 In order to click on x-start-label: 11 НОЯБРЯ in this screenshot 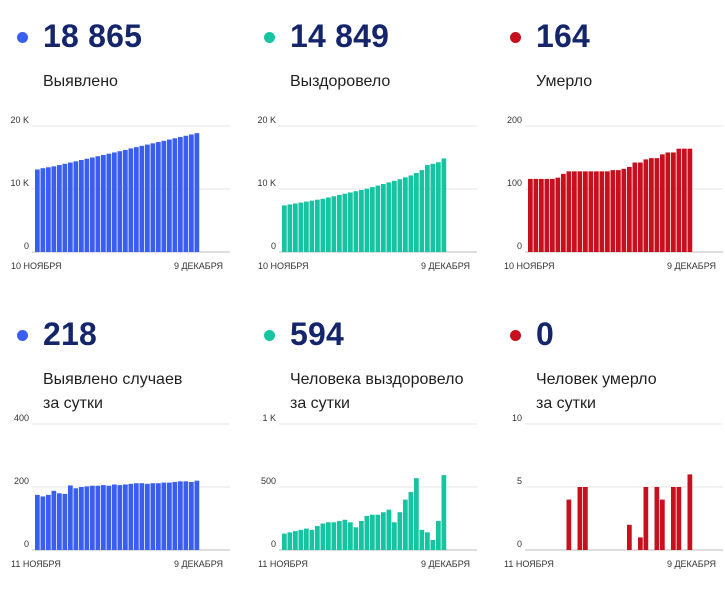, I will do `click(529, 564)`.